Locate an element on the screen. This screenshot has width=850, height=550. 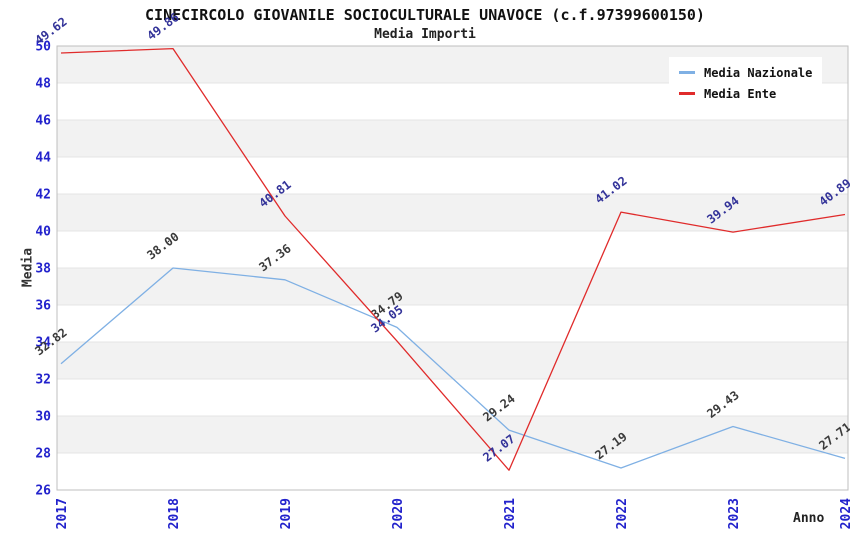
x-tick-label: 2024 is located at coordinates (844, 513).